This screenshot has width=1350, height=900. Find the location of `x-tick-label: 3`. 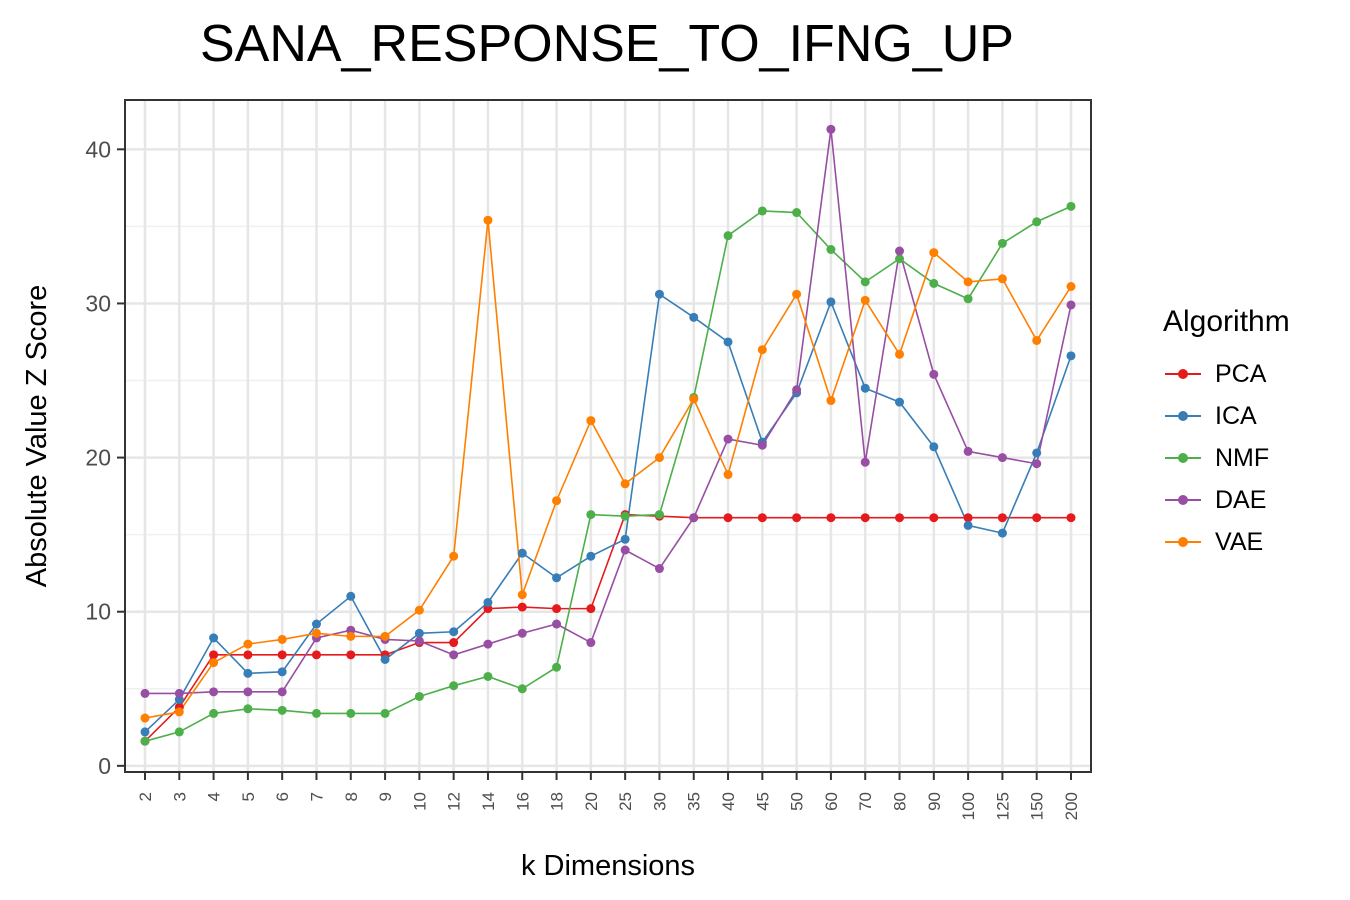

x-tick-label: 3 is located at coordinates (179, 796).